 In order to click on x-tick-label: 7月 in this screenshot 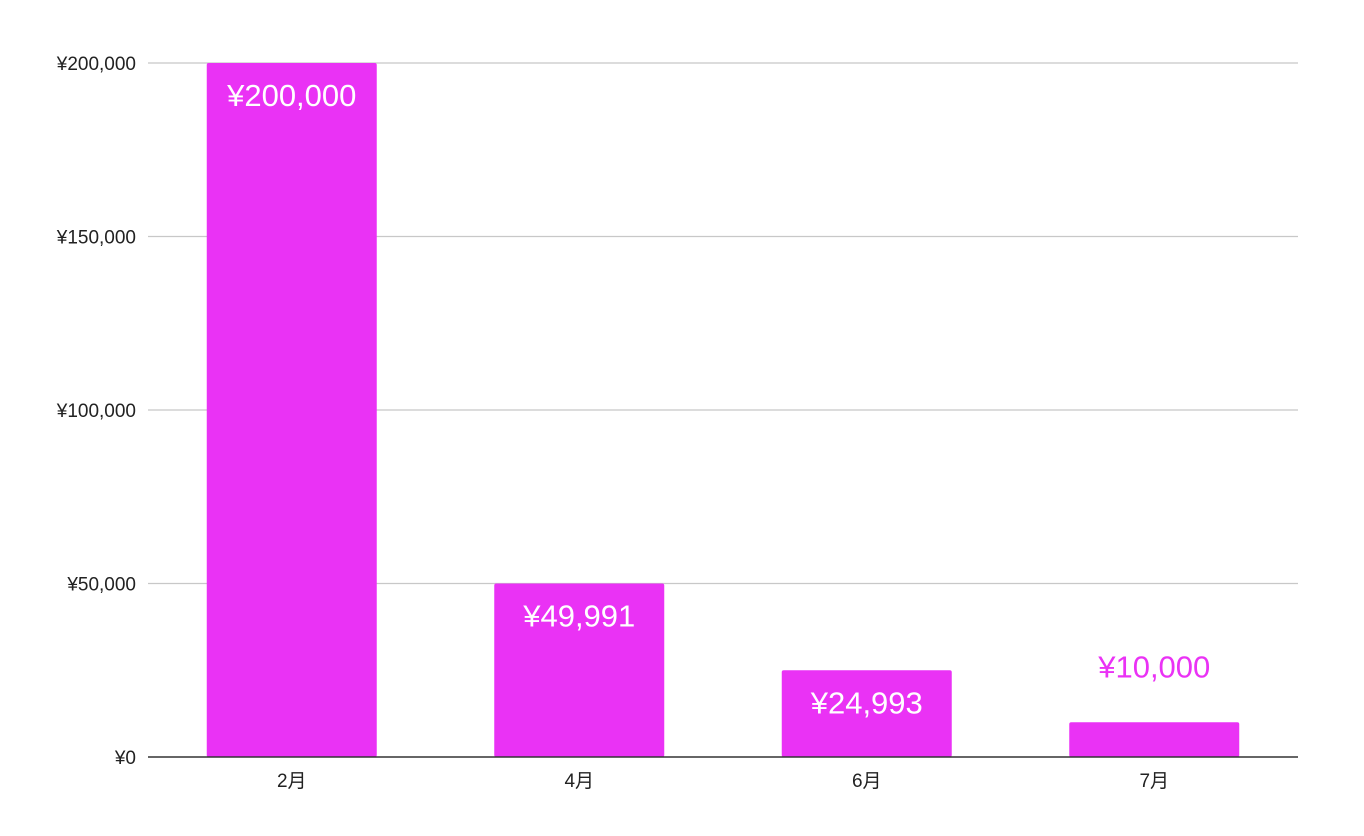, I will do `click(1154, 781)`.